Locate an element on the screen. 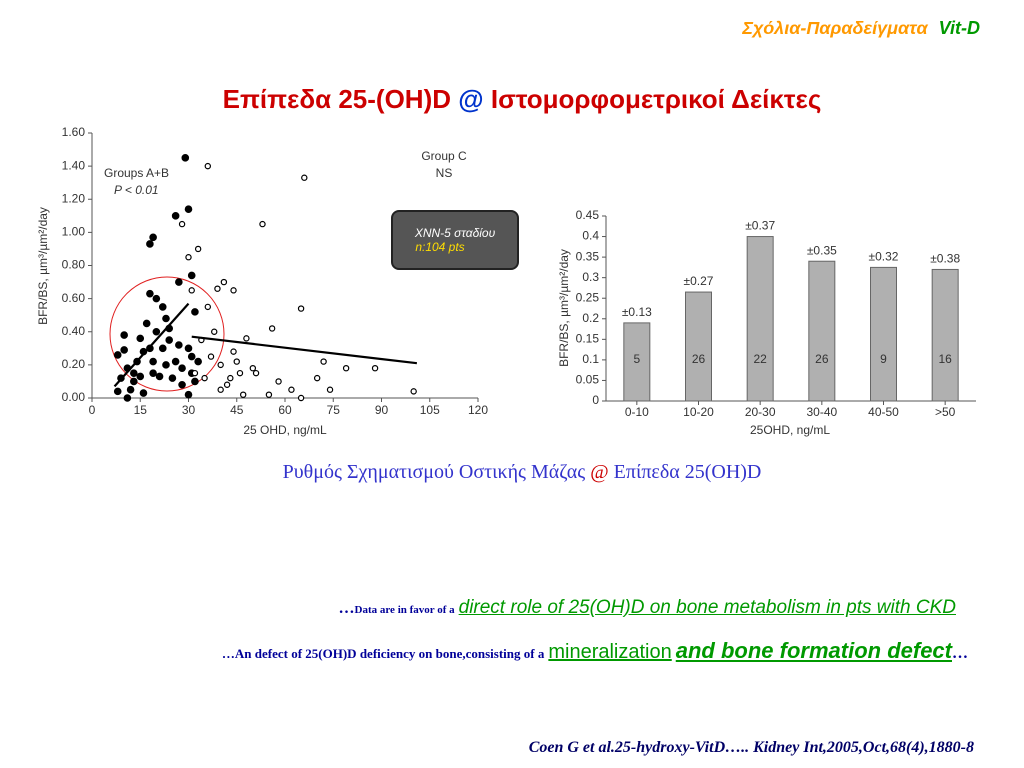 Image resolution: width=1024 pixels, height=768 pixels. error-label: ±0.35 is located at coordinates (822, 250).